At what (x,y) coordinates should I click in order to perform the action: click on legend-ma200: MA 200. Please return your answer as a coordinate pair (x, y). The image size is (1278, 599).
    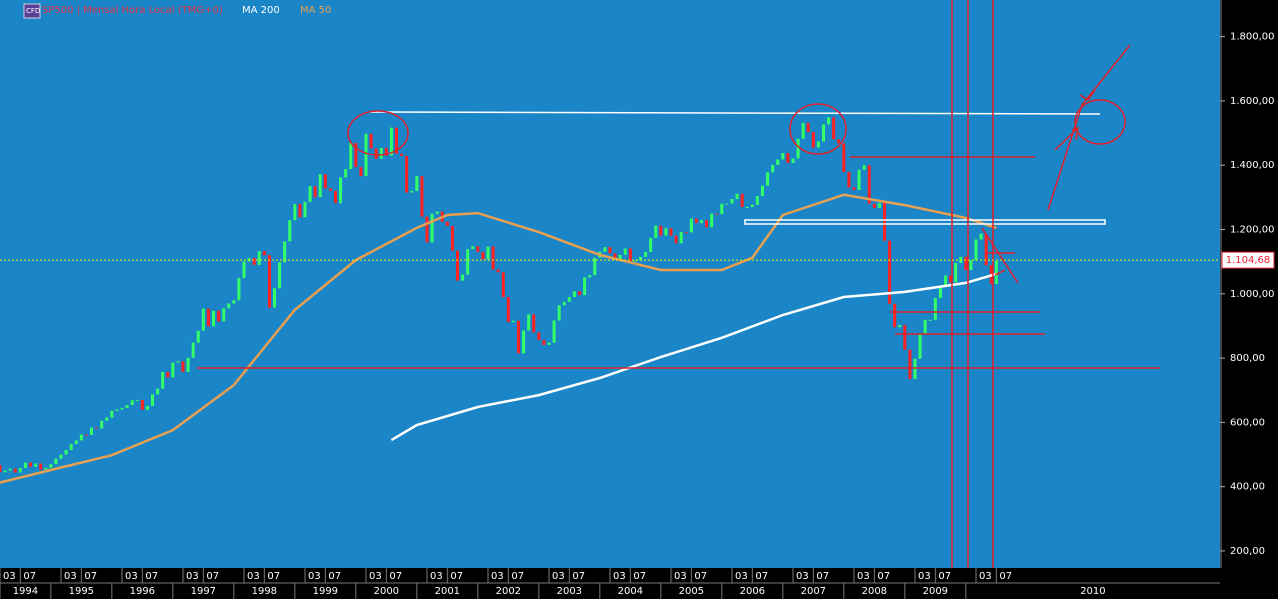
    Looking at the image, I should click on (261, 10).